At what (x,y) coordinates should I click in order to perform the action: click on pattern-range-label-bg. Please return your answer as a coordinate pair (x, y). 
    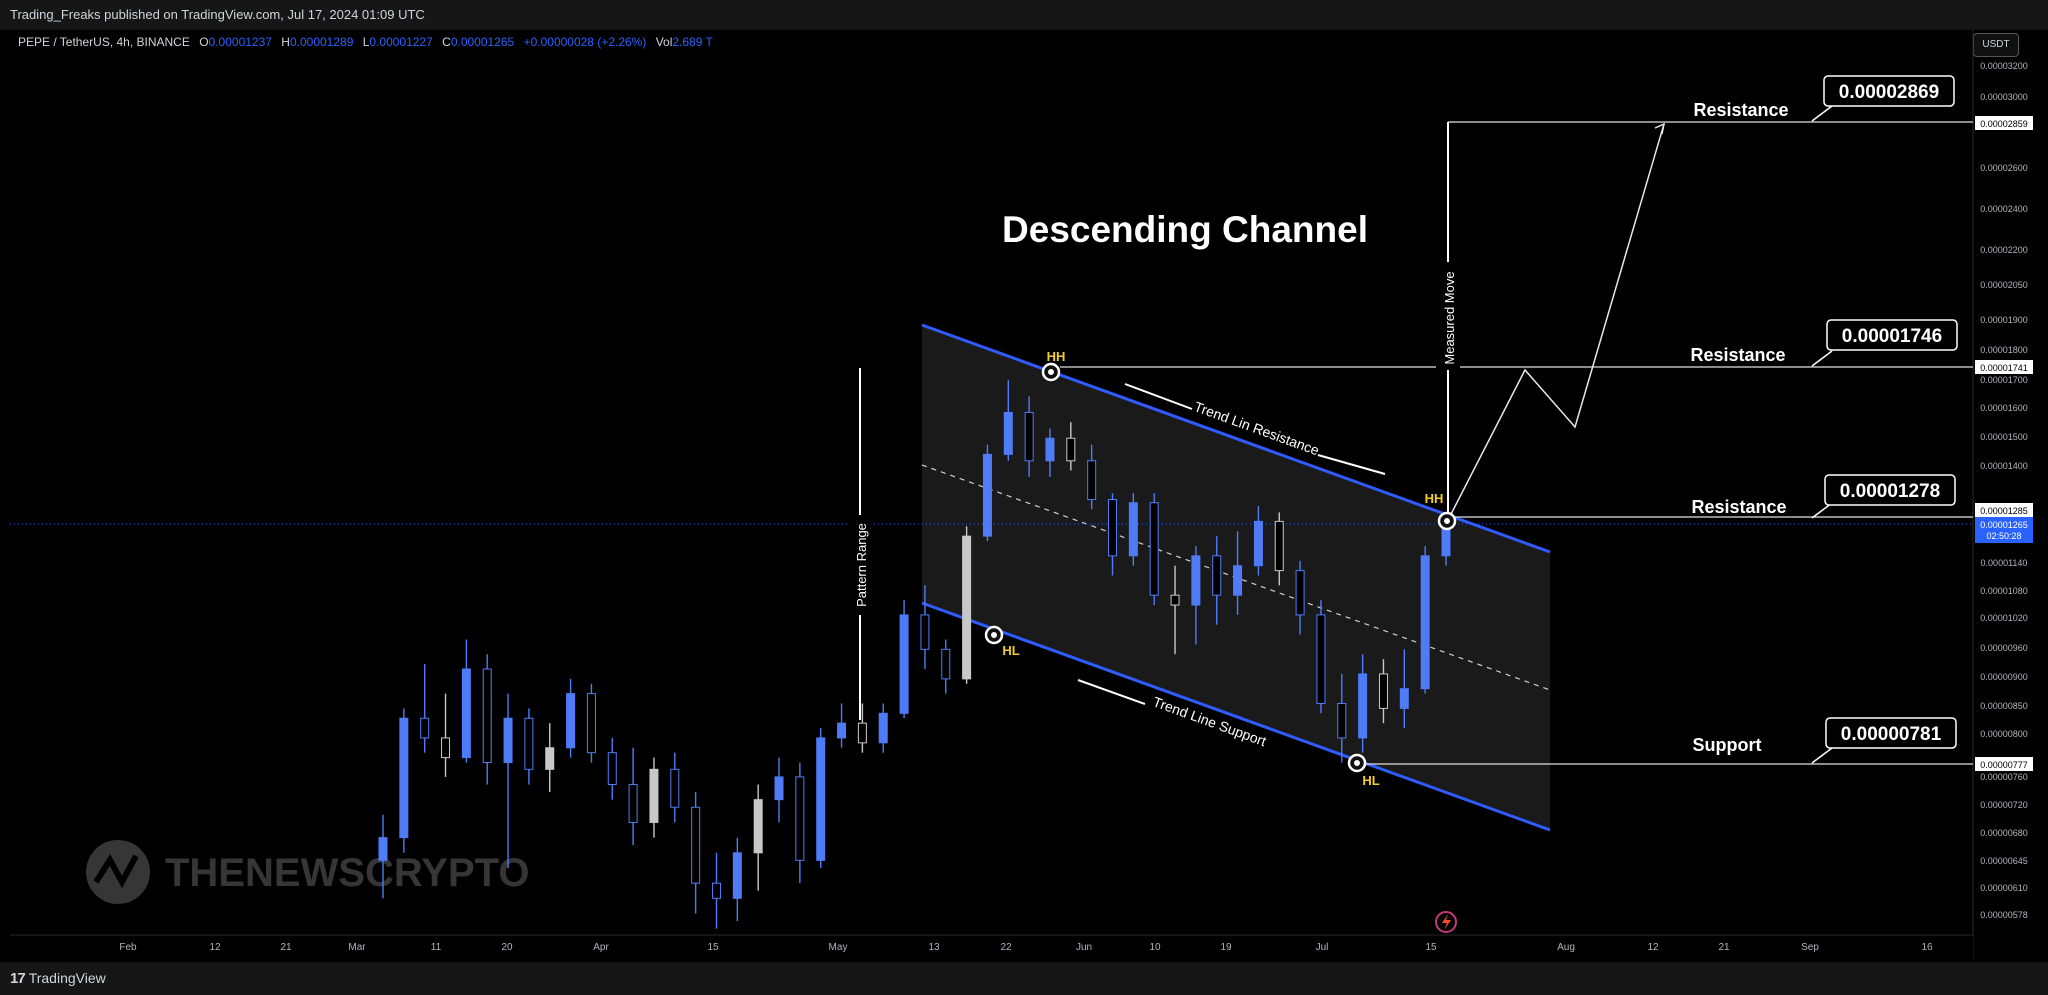
    Looking at the image, I should click on (860, 565).